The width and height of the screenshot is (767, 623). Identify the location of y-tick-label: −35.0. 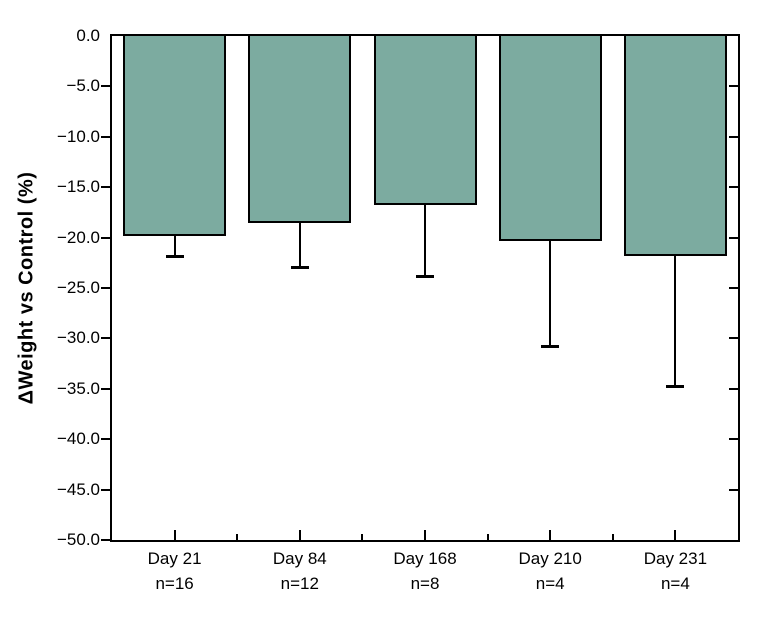
(78, 388).